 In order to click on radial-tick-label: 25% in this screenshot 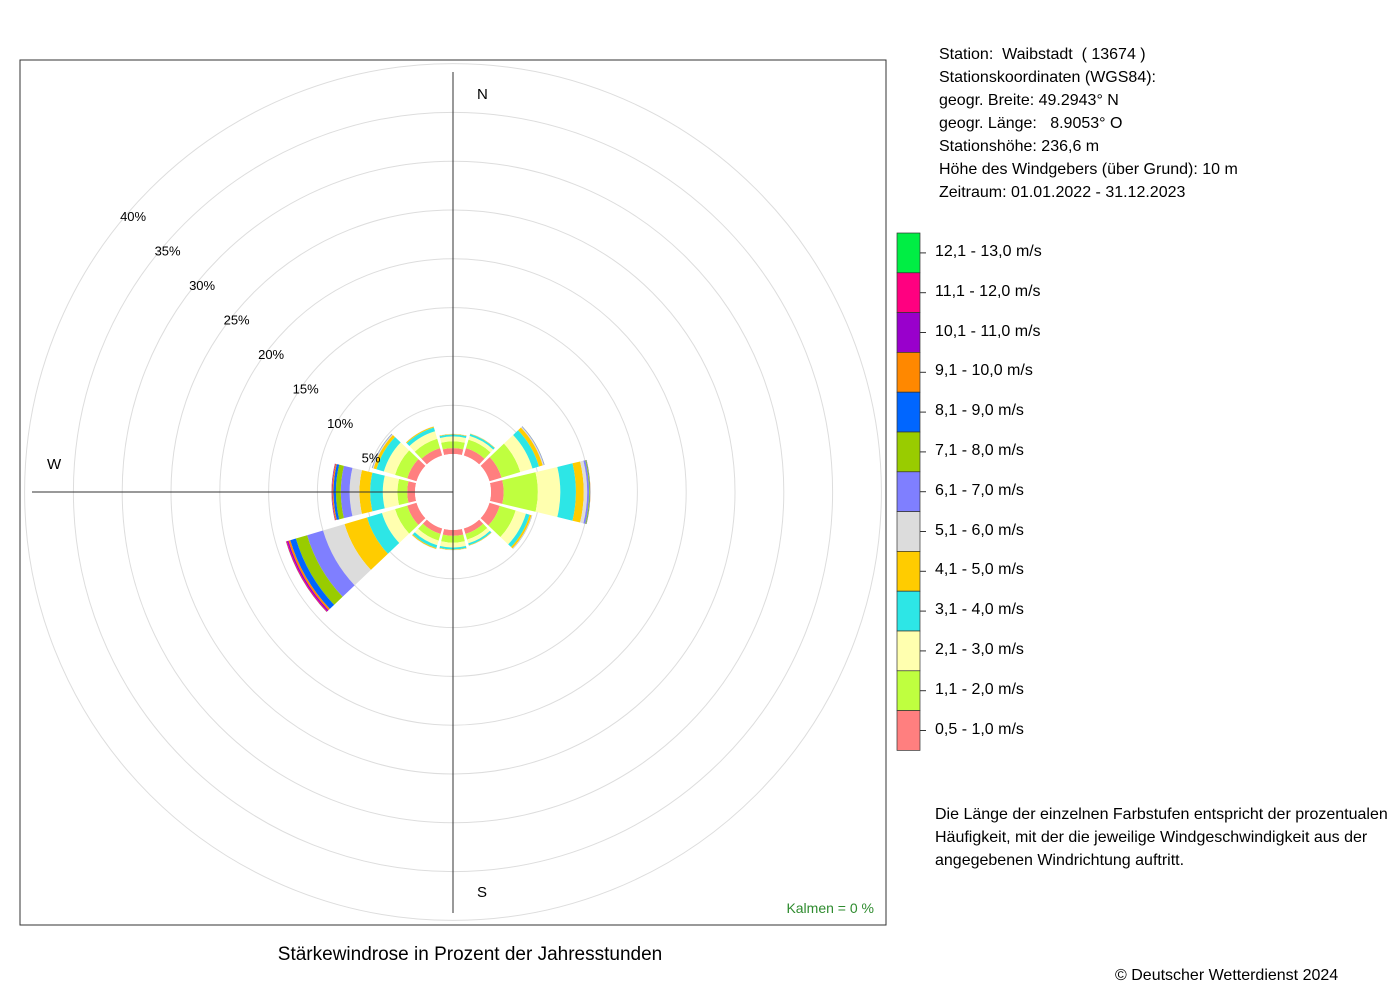, I will do `click(237, 320)`.